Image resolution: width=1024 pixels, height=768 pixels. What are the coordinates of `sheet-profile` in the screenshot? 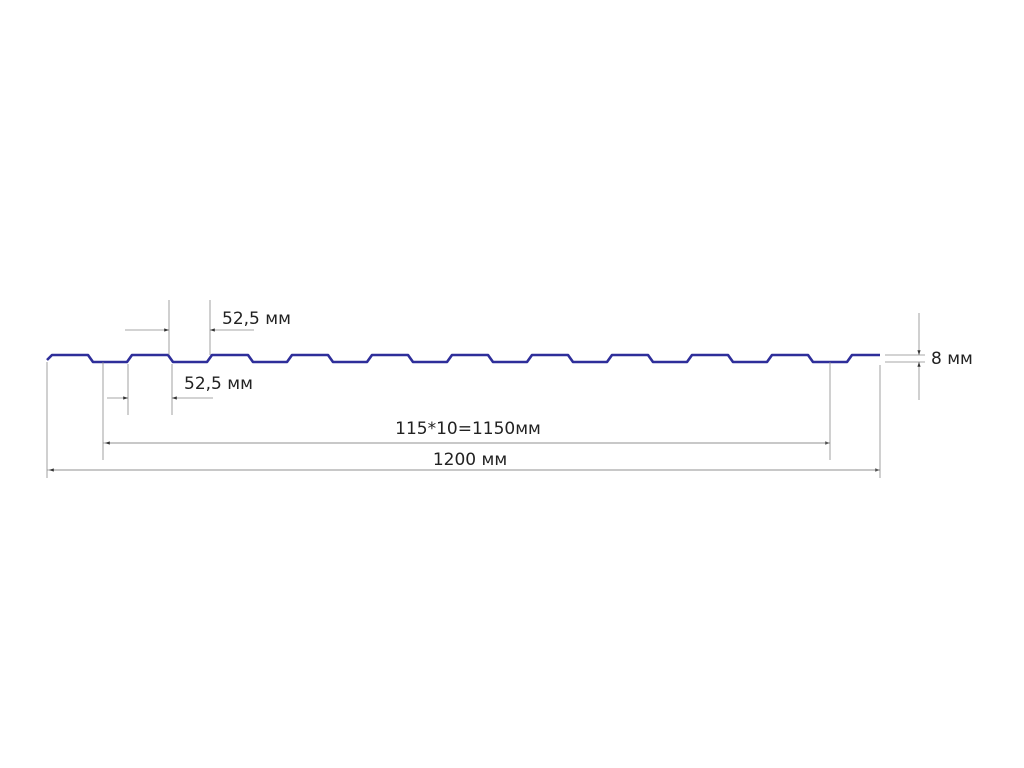 It's located at (463, 358).